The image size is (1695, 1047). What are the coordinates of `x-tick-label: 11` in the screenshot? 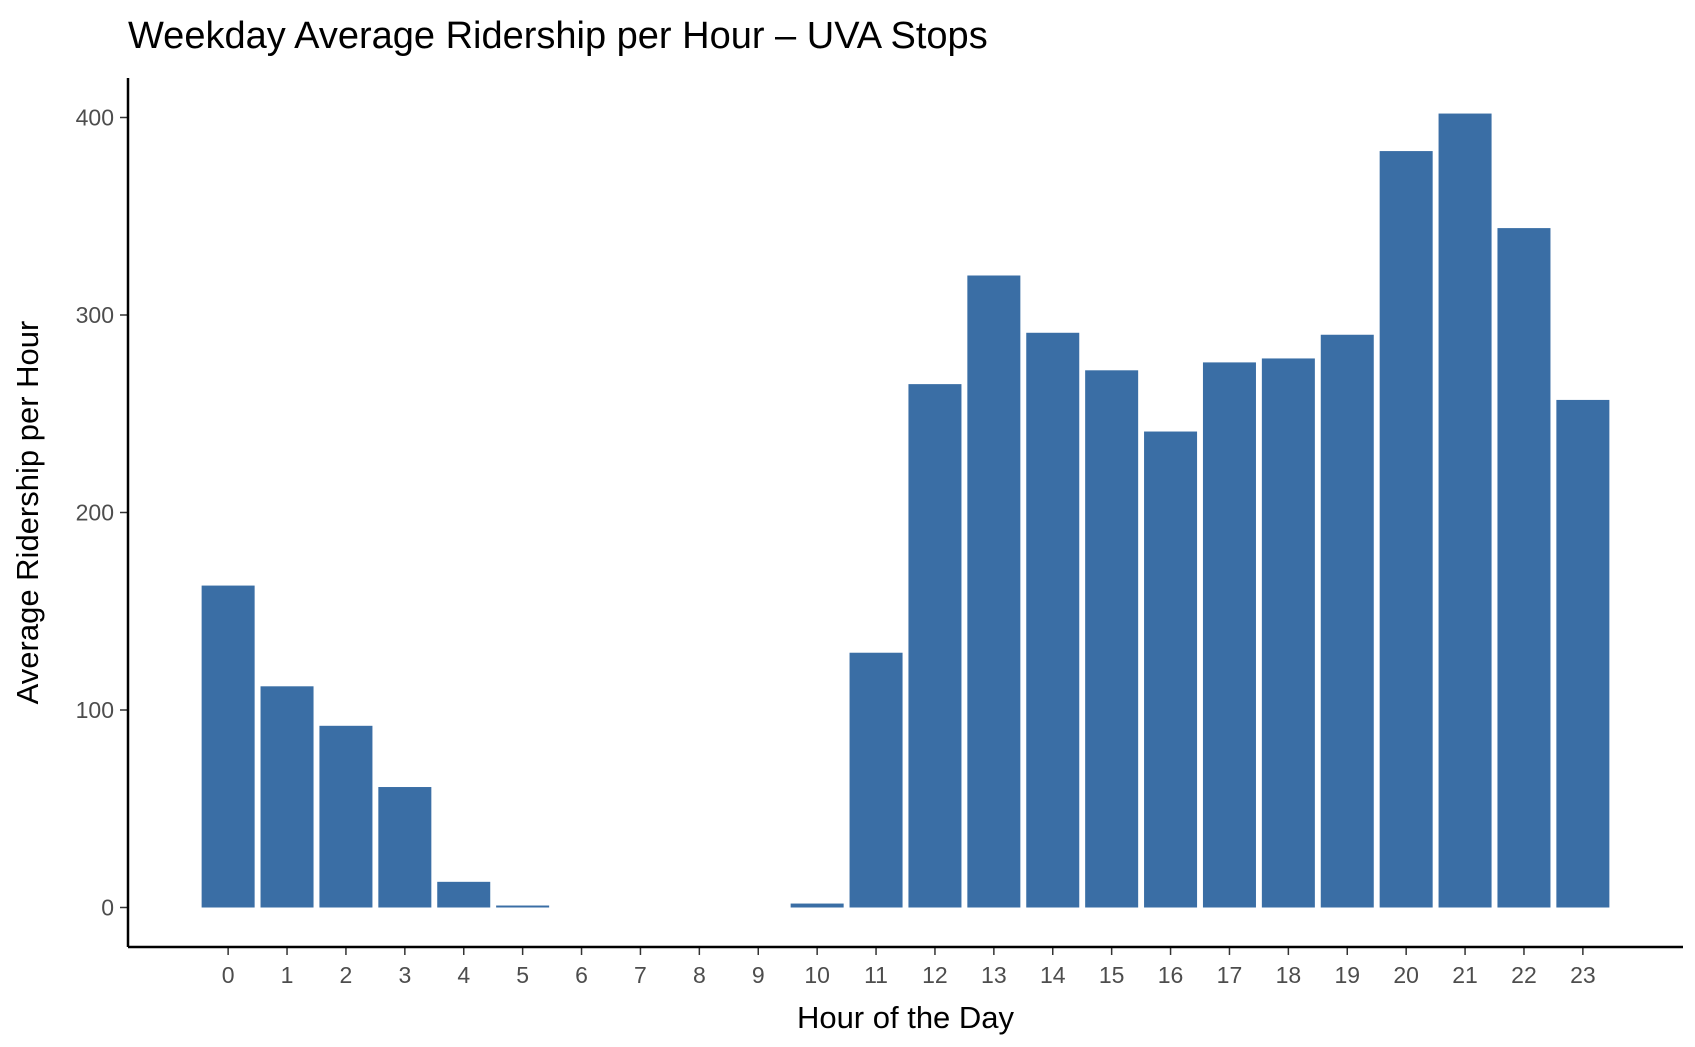 It's located at (876, 975).